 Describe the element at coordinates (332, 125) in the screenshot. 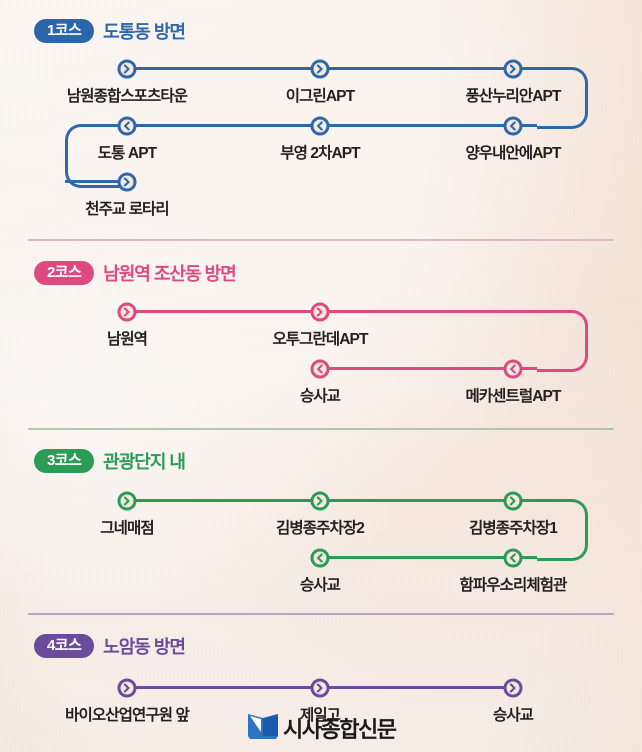

I see `route-line-1-row2` at that location.